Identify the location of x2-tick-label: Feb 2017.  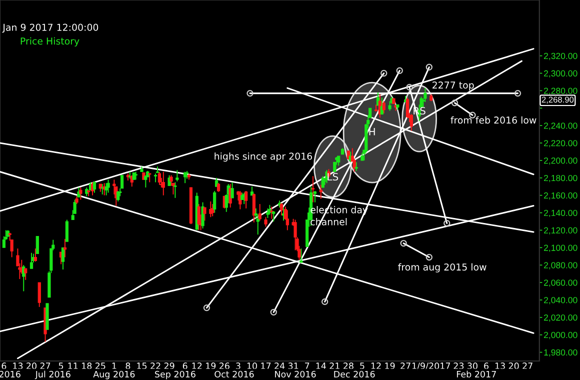
(476, 374).